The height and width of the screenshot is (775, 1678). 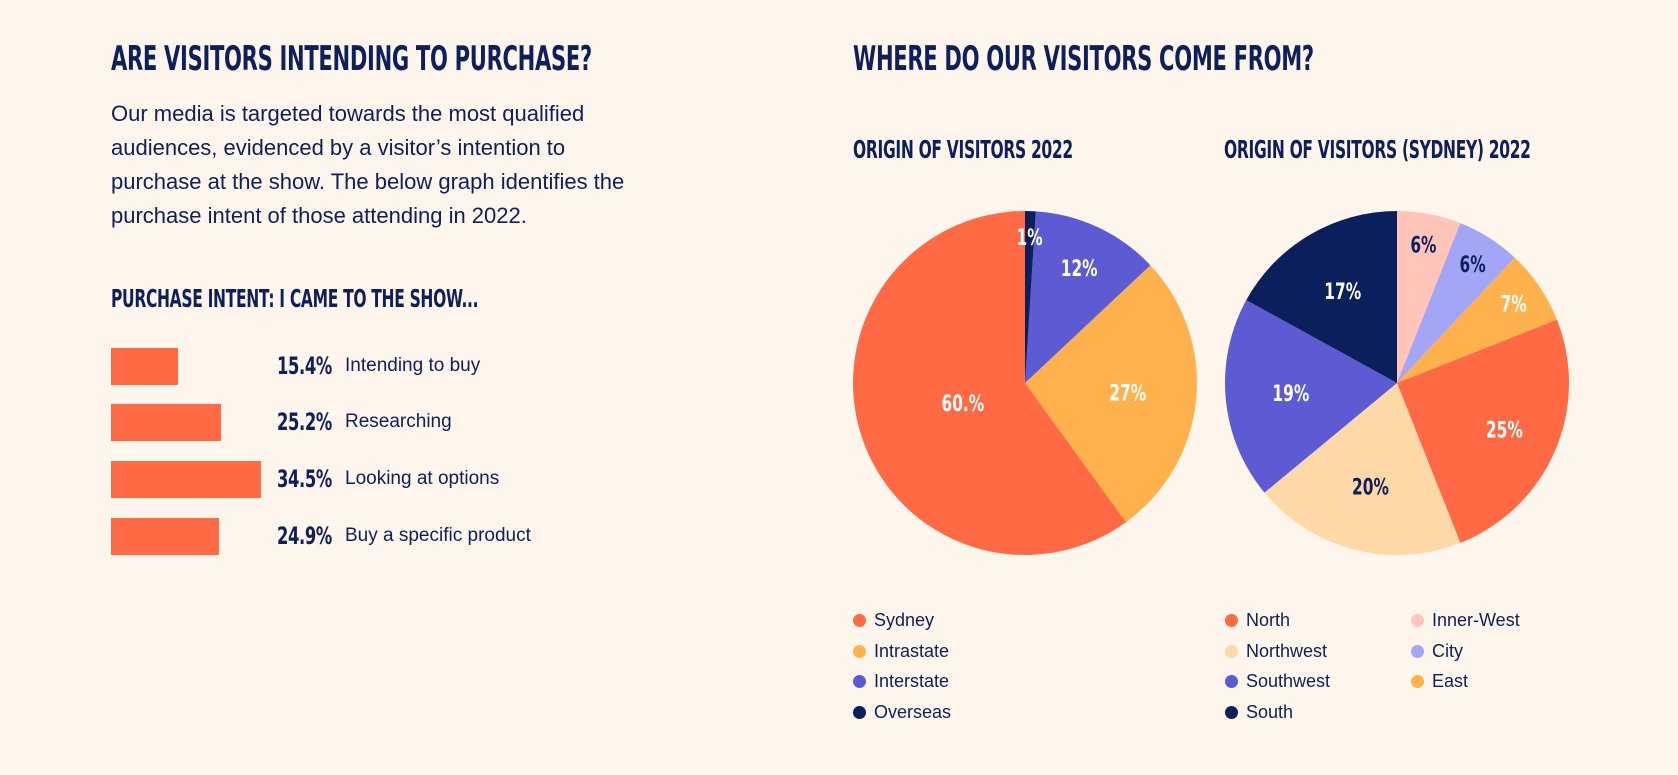 I want to click on bar-buy-specific-product, so click(x=165, y=536).